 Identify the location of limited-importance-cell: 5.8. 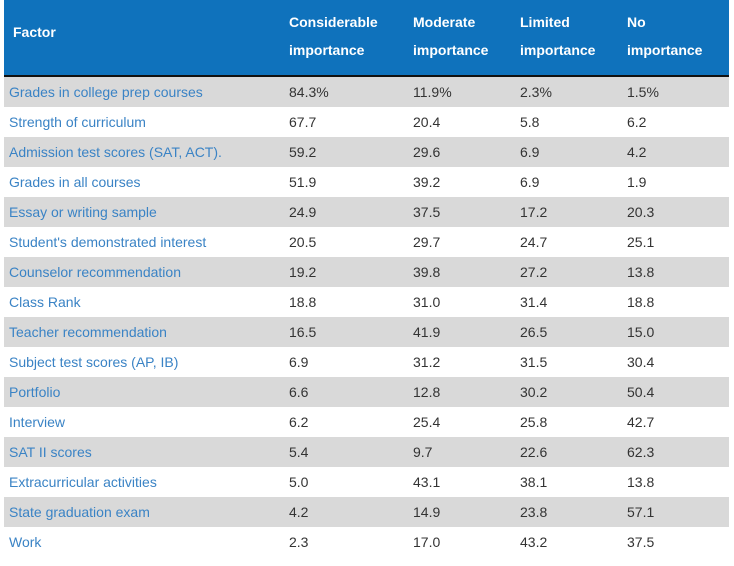
(530, 122).